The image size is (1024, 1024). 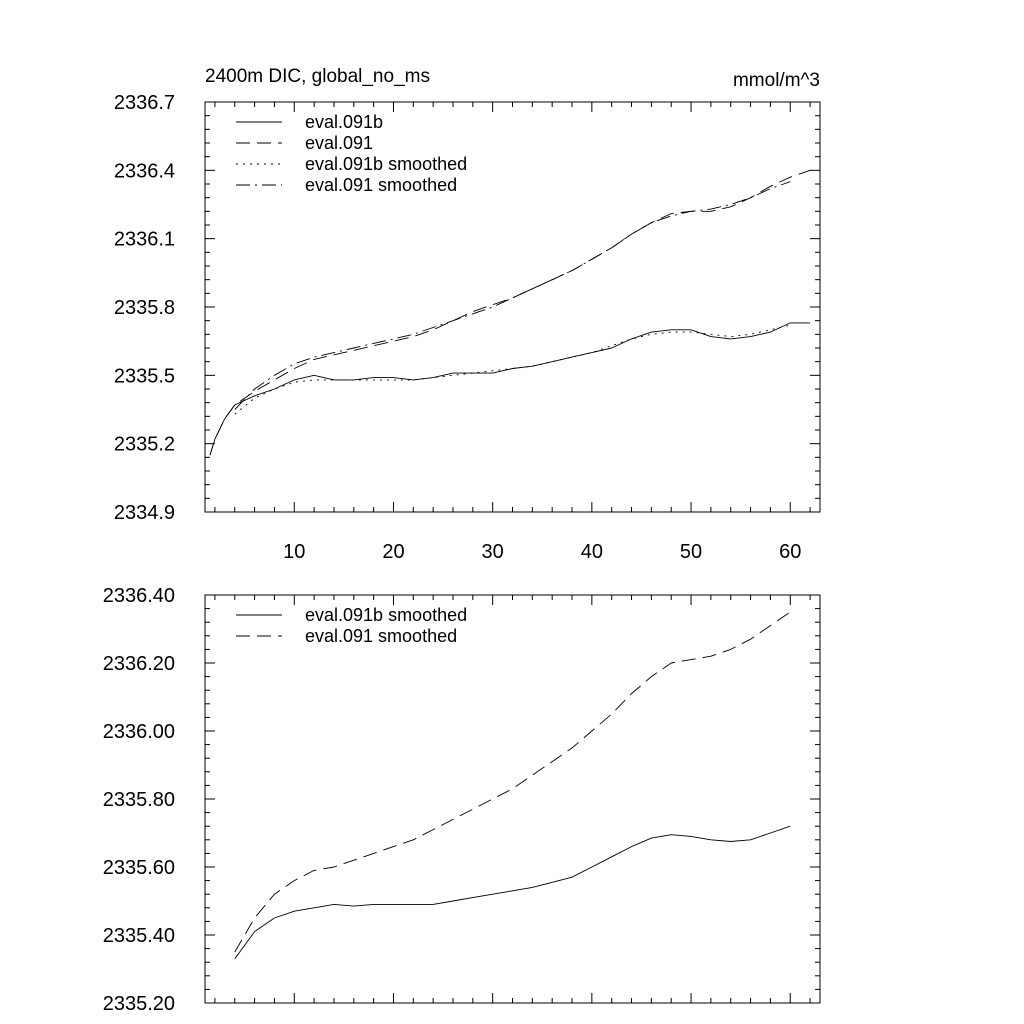 I want to click on y-tick-label: 2335.80, so click(x=139, y=800).